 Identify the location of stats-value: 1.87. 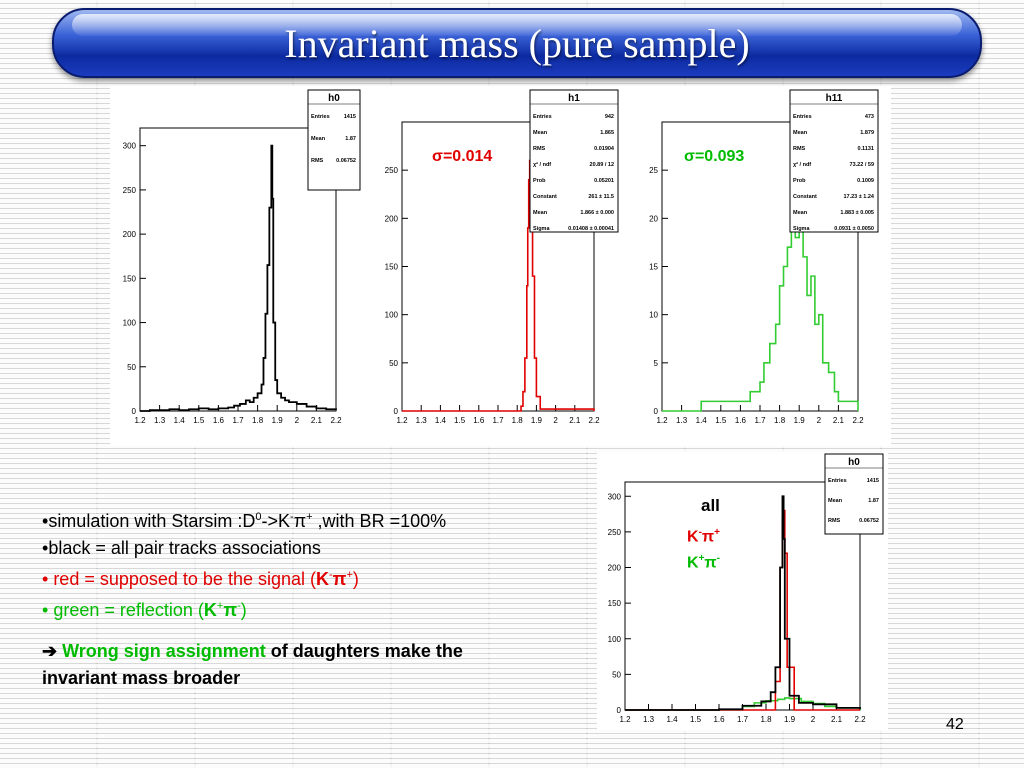
(873, 501).